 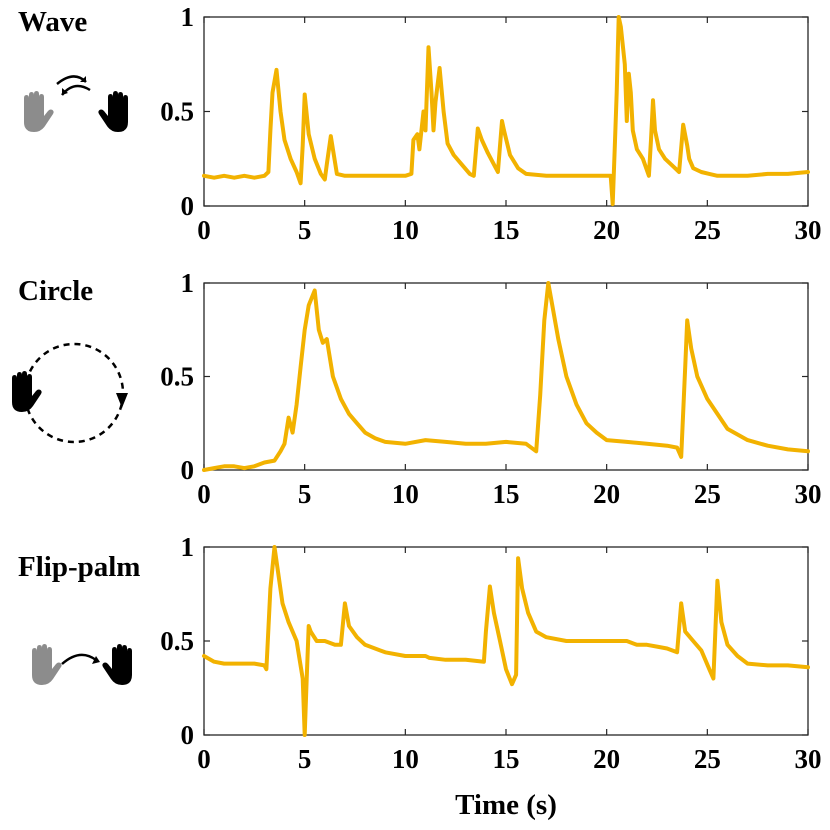 What do you see at coordinates (113, 111) in the screenshot?
I see `hand-dark-icon` at bounding box center [113, 111].